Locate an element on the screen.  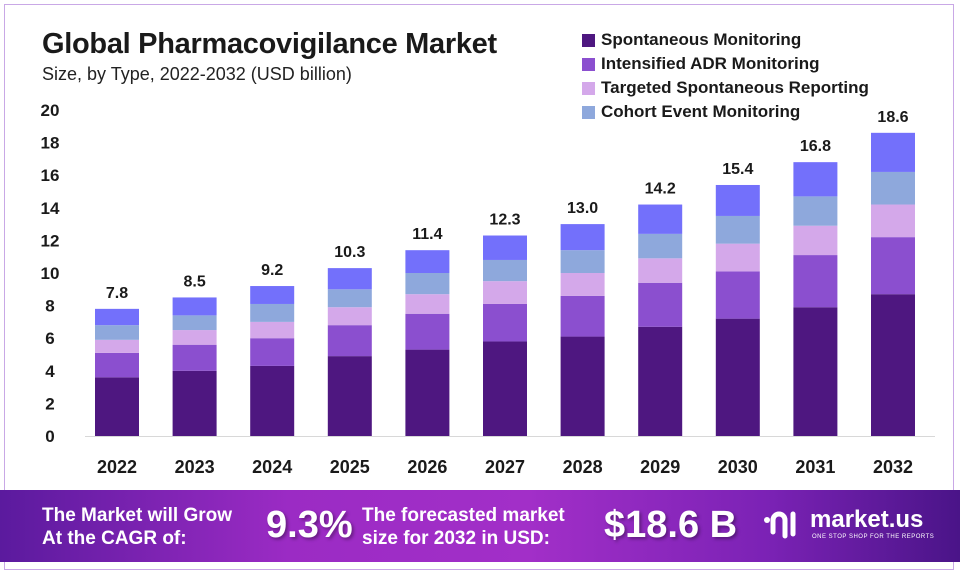
y-tick-label: 0 is located at coordinates (49, 436).